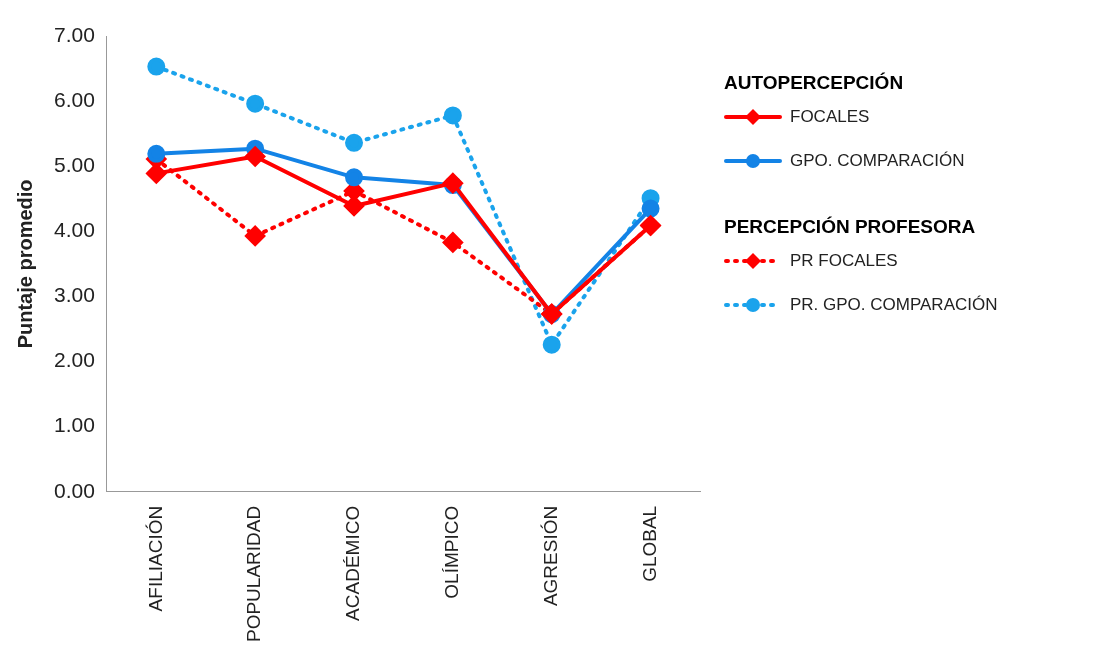 The width and height of the screenshot is (1106, 661). Describe the element at coordinates (74, 490) in the screenshot. I see `y-tick-label: 0.00` at that location.